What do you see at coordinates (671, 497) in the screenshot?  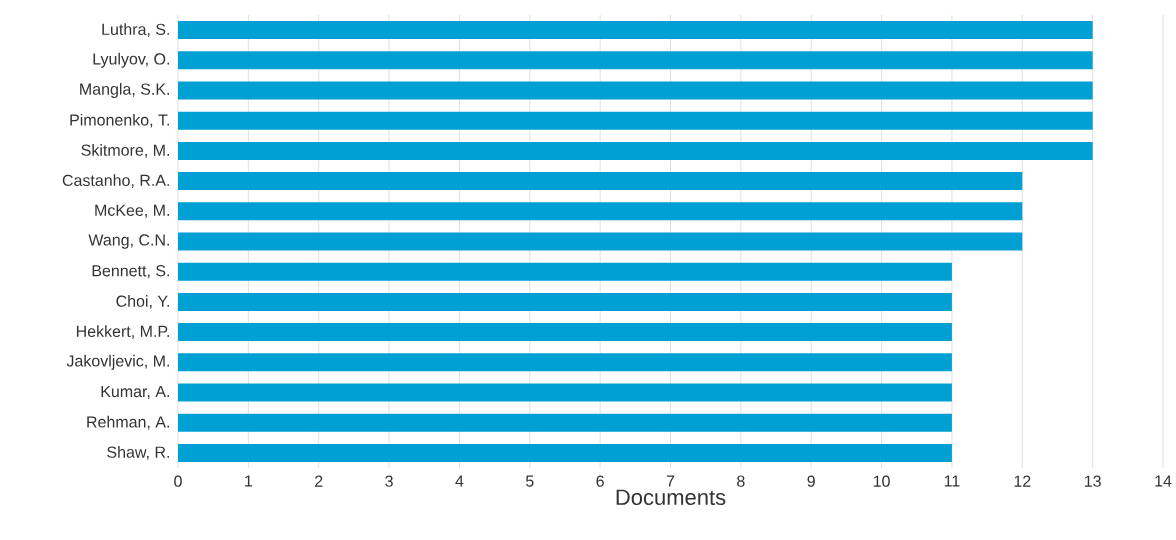 I see `x-axis-title: Documents` at bounding box center [671, 497].